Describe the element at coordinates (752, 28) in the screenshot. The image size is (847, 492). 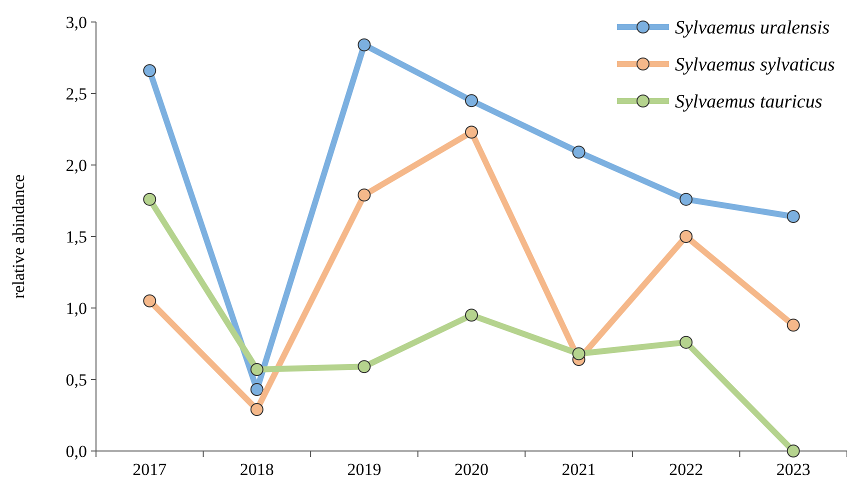
I see `legend-label: Sylvaemus uralensis` at that location.